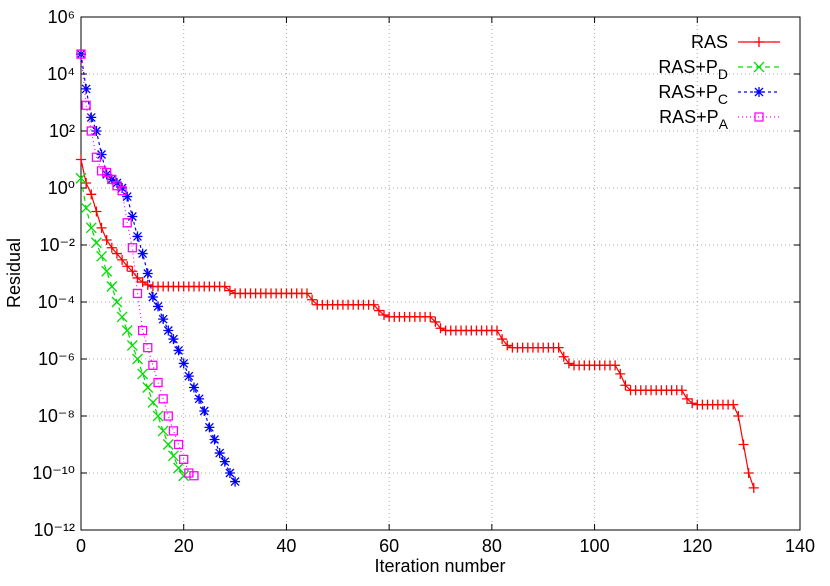  What do you see at coordinates (62, 131) in the screenshot?
I see `y-tick-label: 10²` at bounding box center [62, 131].